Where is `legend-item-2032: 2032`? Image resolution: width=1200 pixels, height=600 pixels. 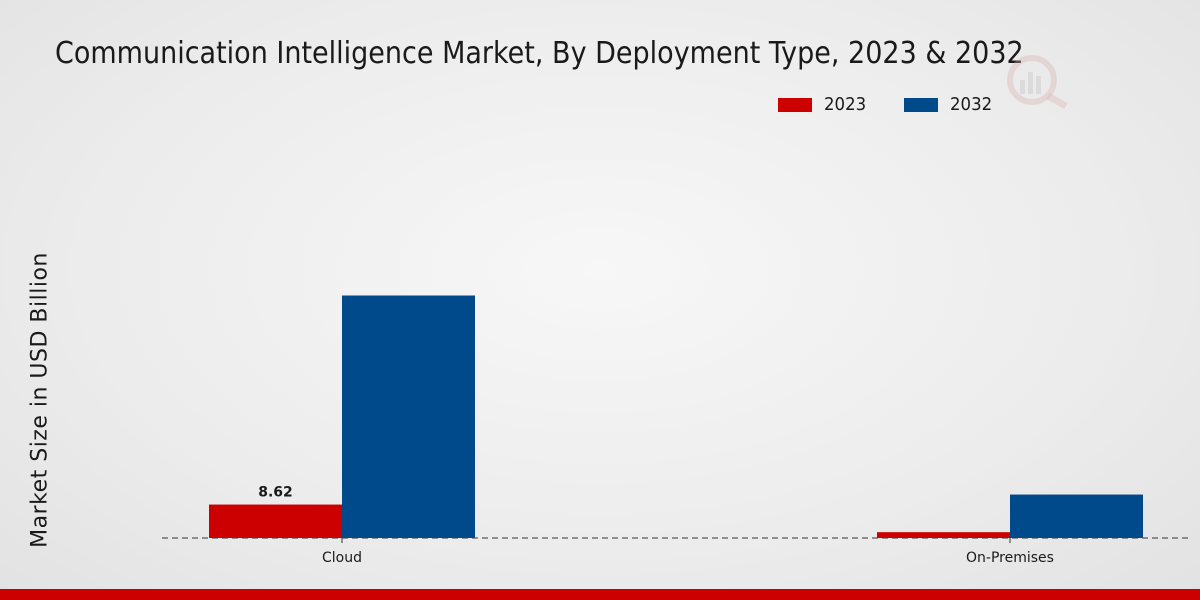 legend-item-2032: 2032 is located at coordinates (949, 104).